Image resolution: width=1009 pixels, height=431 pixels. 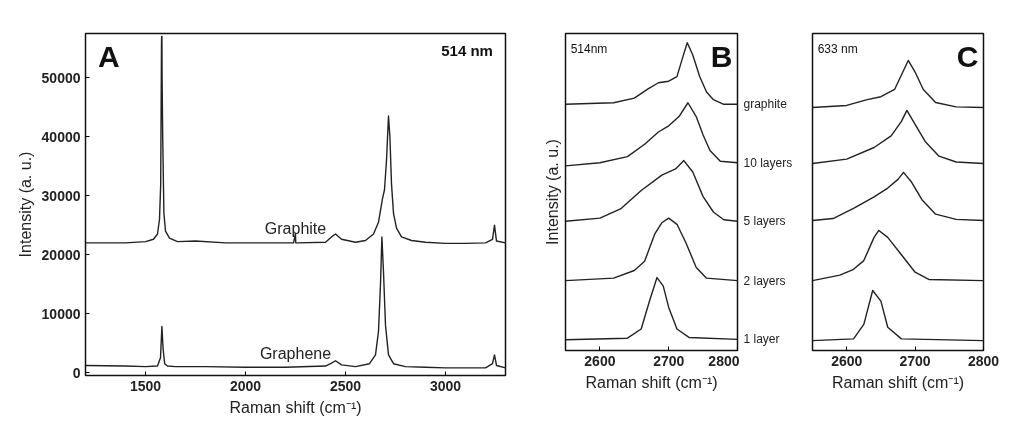 What do you see at coordinates (761, 339) in the screenshot?
I see `series-label: 1 layer` at bounding box center [761, 339].